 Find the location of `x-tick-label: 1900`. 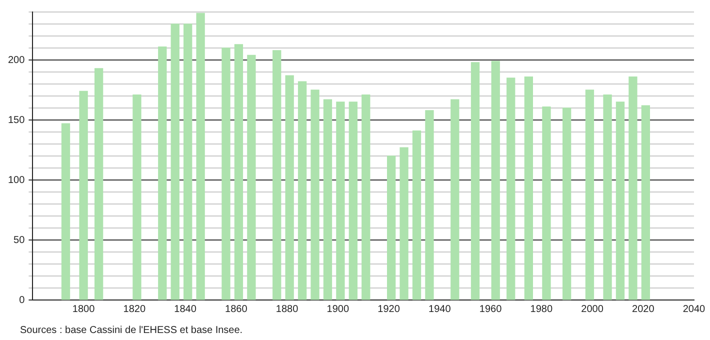

x-tick-label: 1900 is located at coordinates (338, 309).